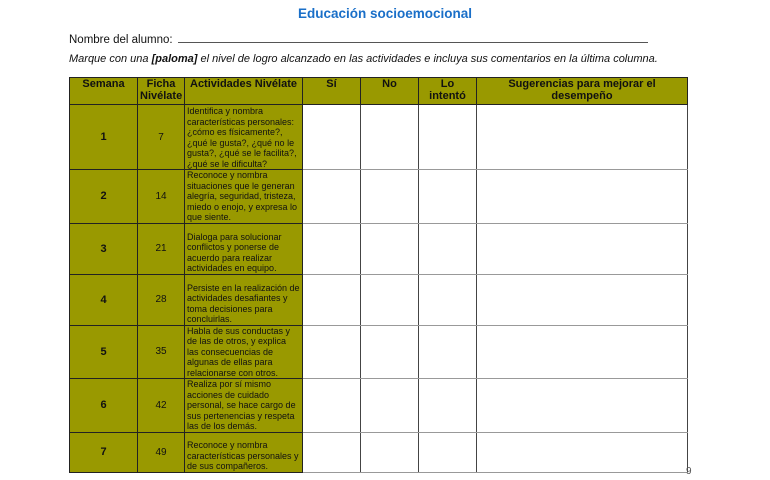 This screenshot has width=770, height=480. Describe the element at coordinates (103, 137) in the screenshot. I see `semana-cell: 1` at that location.